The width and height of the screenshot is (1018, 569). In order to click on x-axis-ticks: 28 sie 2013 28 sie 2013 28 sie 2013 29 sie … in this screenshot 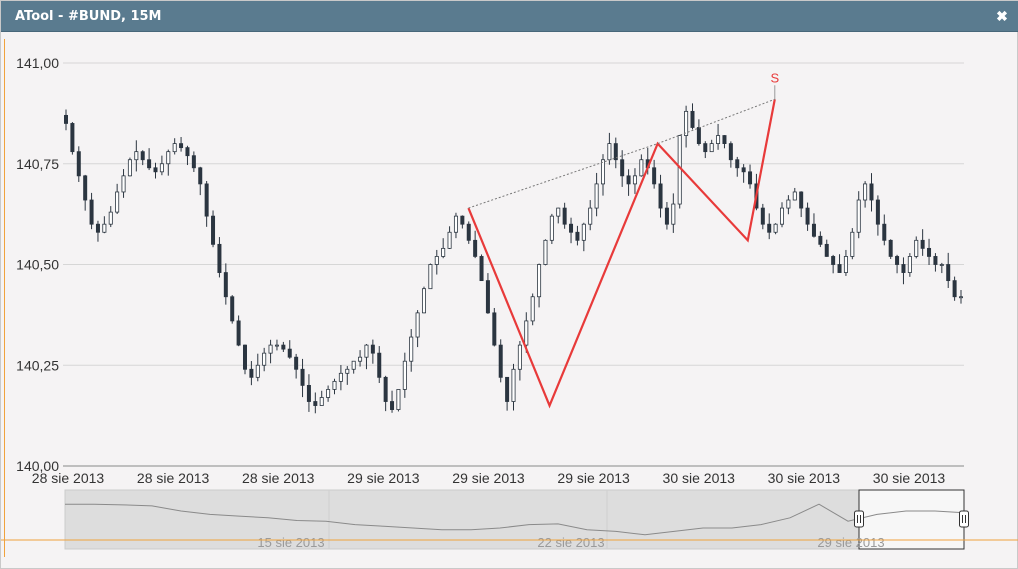, I will do `click(489, 478)`.